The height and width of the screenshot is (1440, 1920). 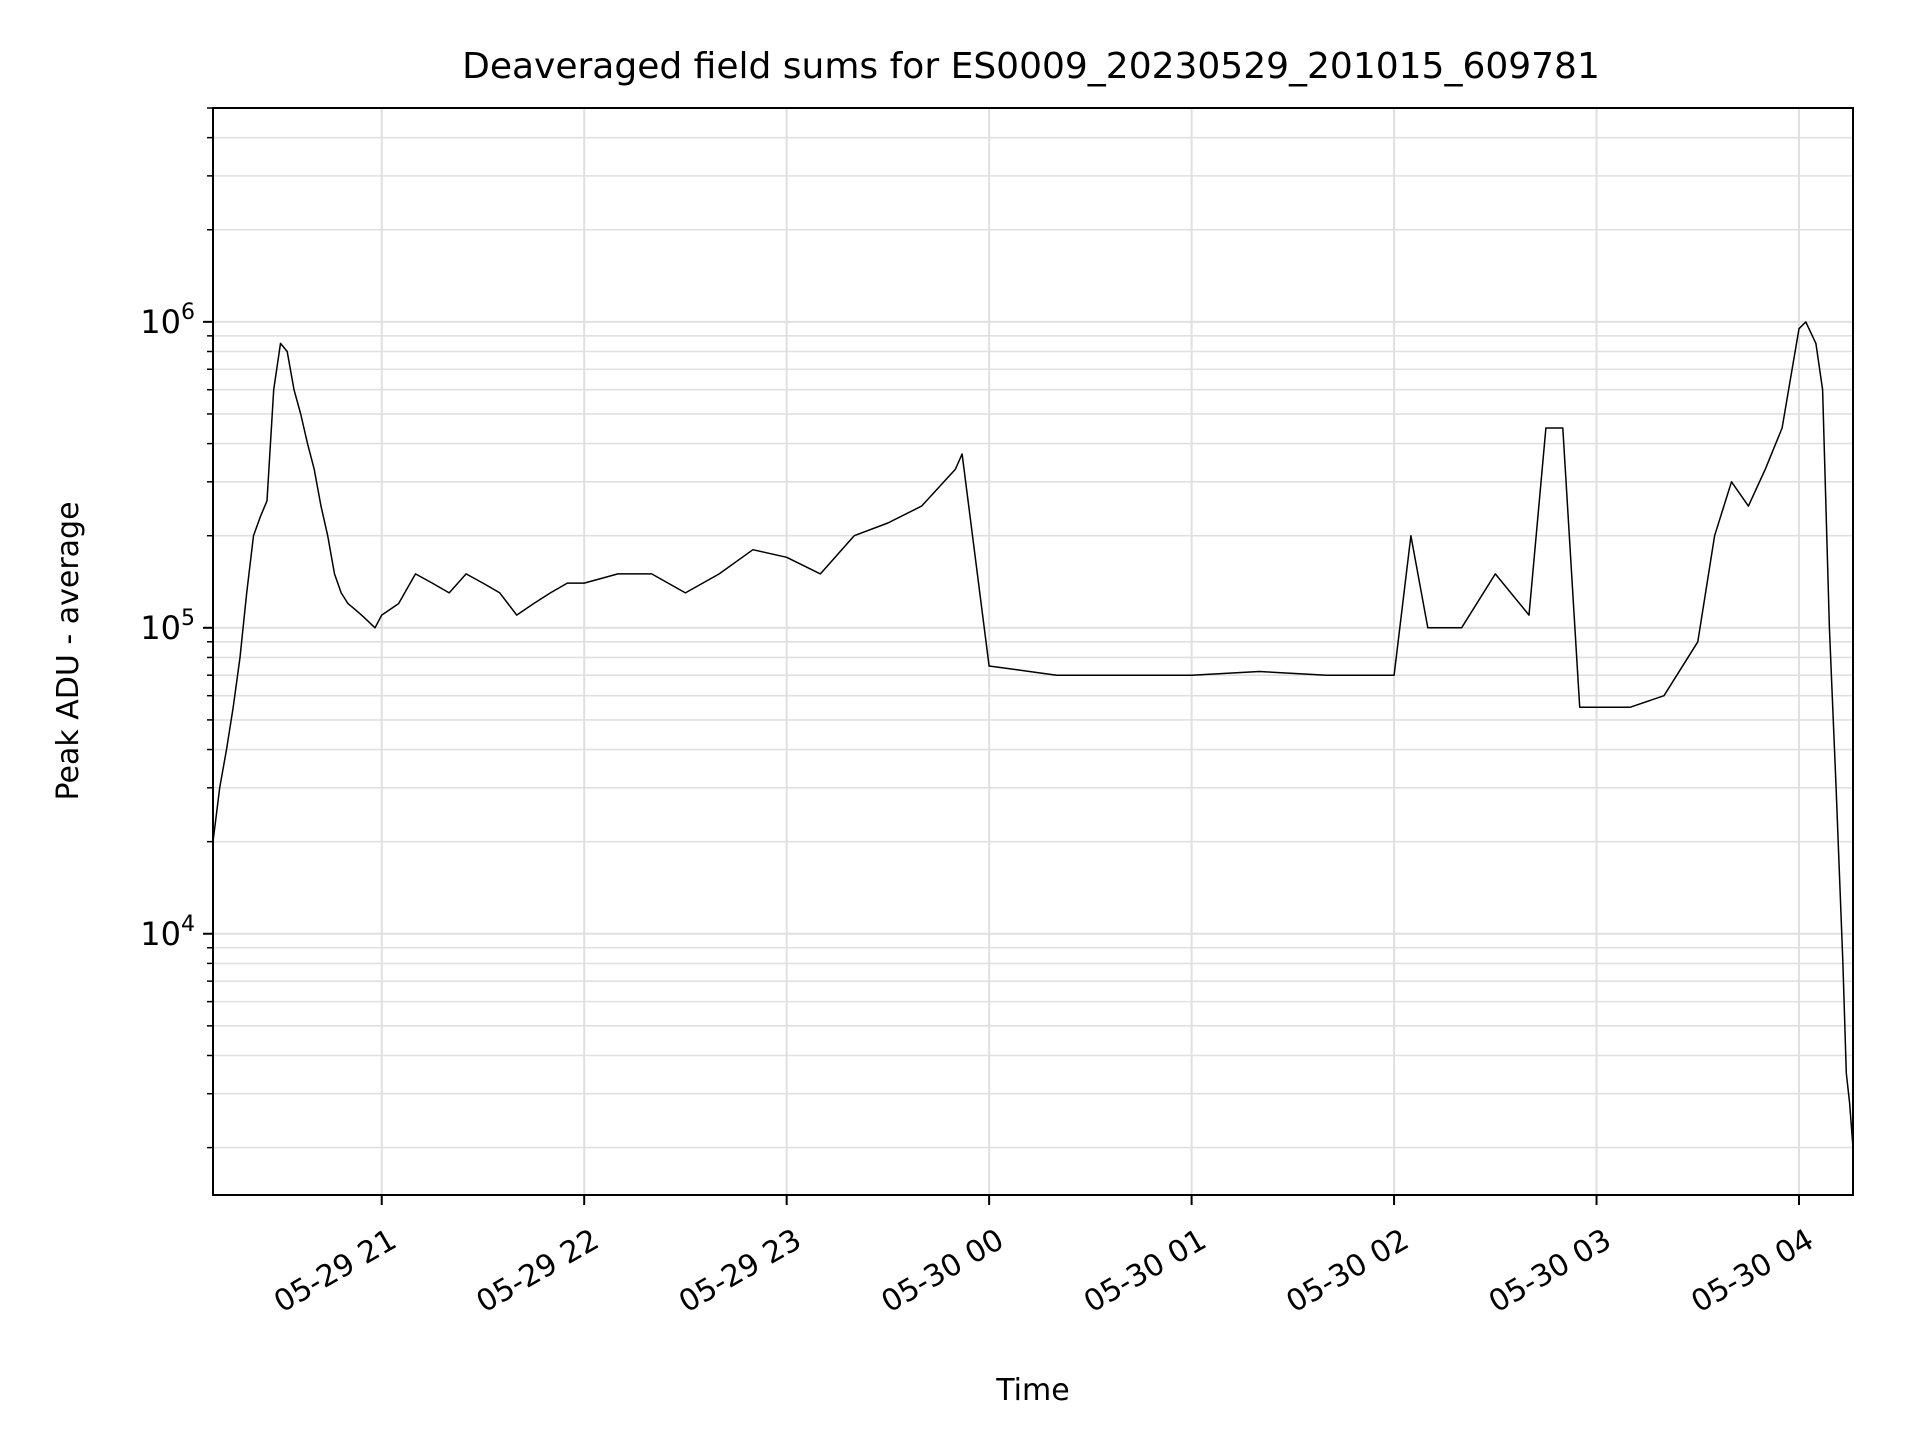 I want to click on y-tick-label: 104, so click(x=167, y=932).